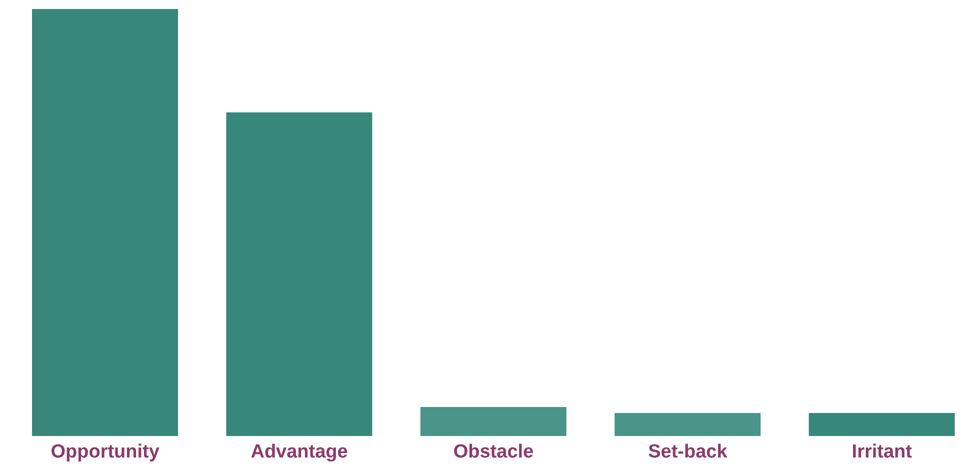 This screenshot has width=979, height=475. What do you see at coordinates (105, 451) in the screenshot?
I see `x-tick-label: Opportunity` at bounding box center [105, 451].